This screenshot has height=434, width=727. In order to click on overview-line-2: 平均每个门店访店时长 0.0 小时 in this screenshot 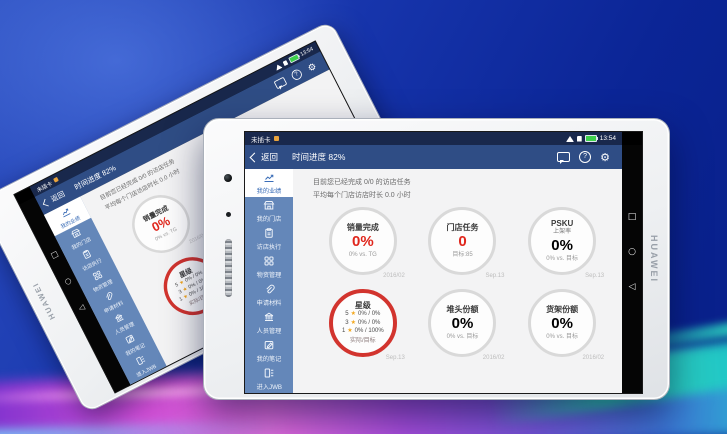, I will do `click(362, 195)`.